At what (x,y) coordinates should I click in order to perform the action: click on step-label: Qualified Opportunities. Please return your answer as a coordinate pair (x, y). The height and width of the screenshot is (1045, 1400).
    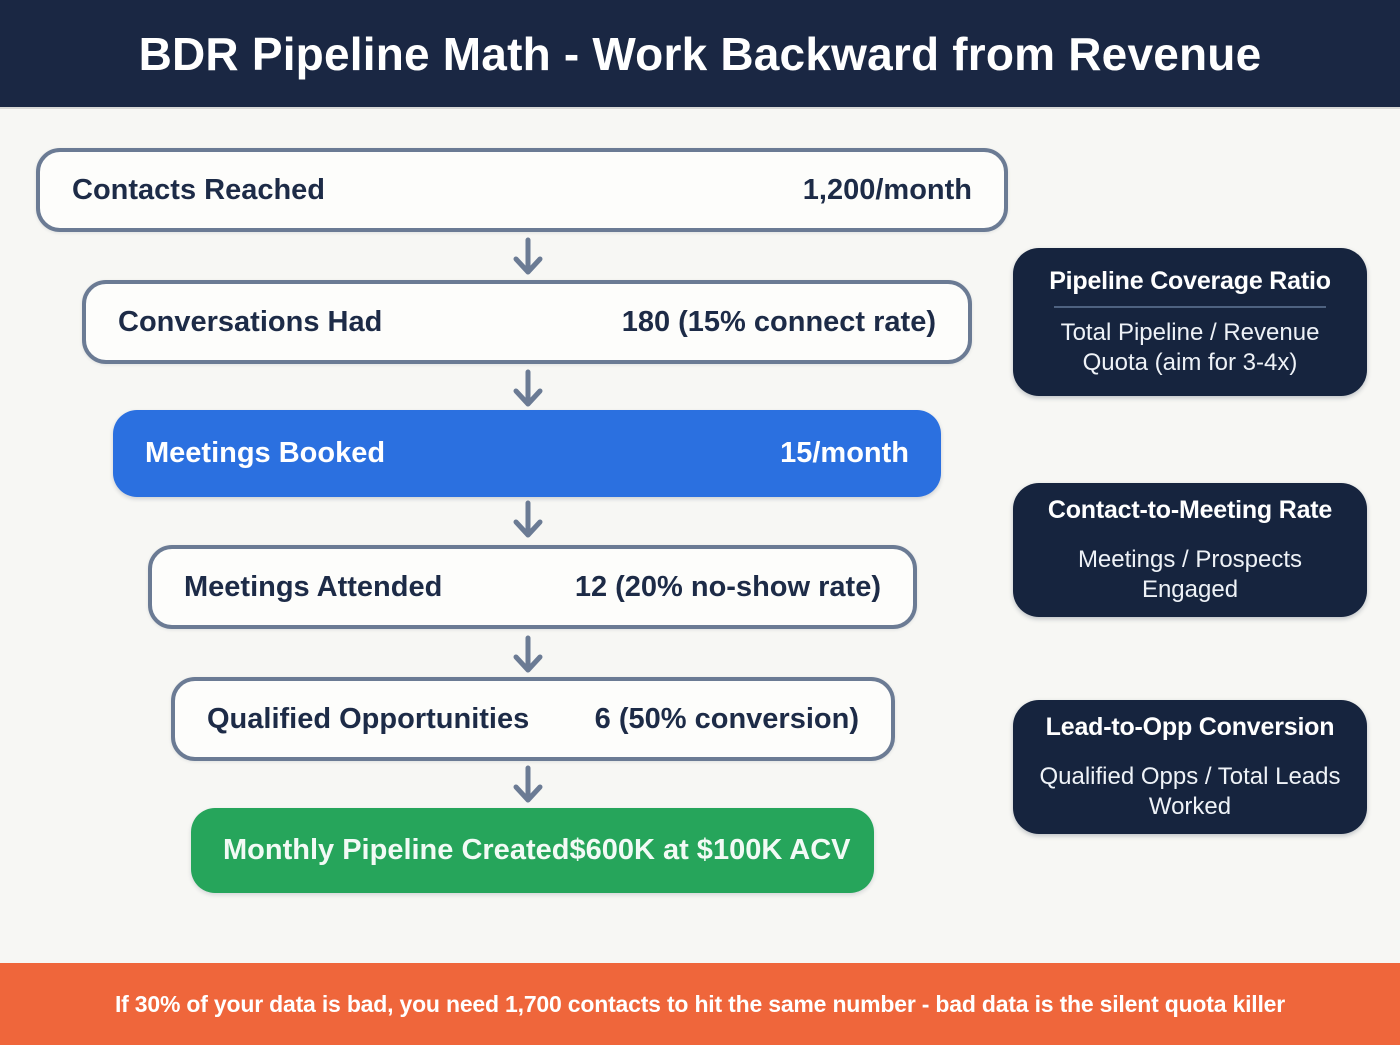
    Looking at the image, I should click on (368, 718).